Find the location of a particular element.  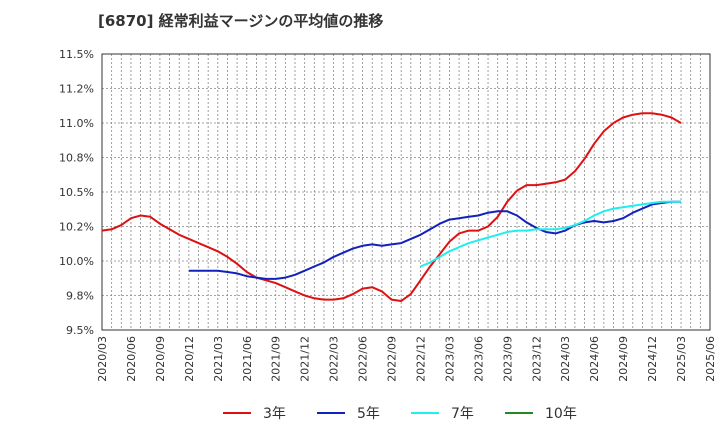

x-tick-label: 2020/06 is located at coordinates (131, 359).